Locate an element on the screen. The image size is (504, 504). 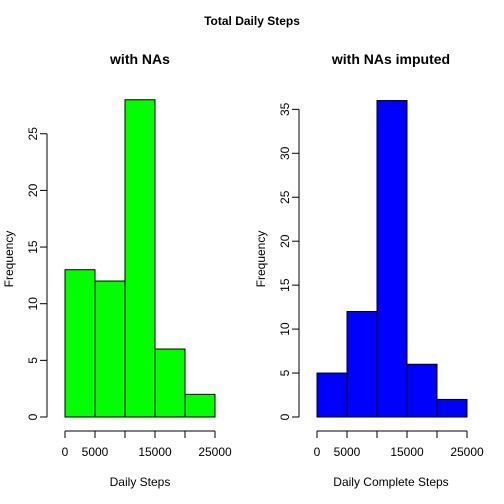
figure-title: Total Daily Steps is located at coordinates (252, 21).